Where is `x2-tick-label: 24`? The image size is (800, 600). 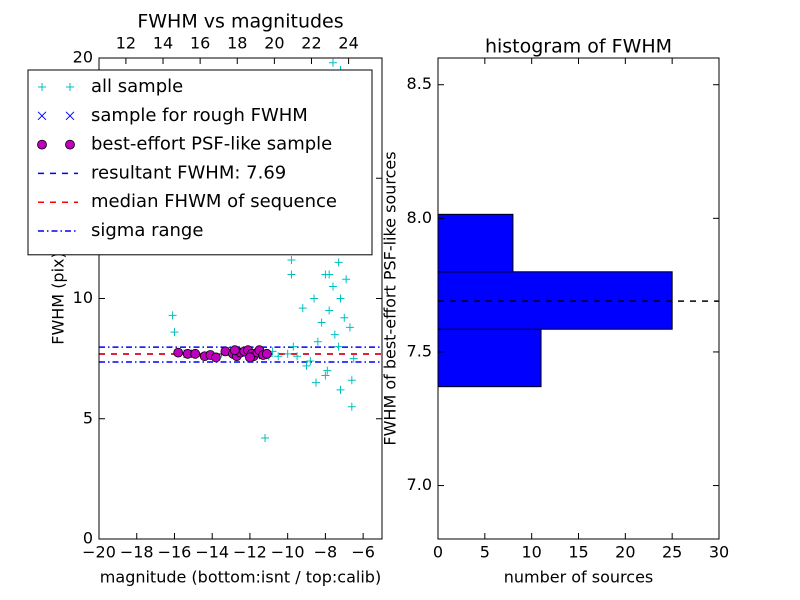 x2-tick-label: 24 is located at coordinates (348, 43).